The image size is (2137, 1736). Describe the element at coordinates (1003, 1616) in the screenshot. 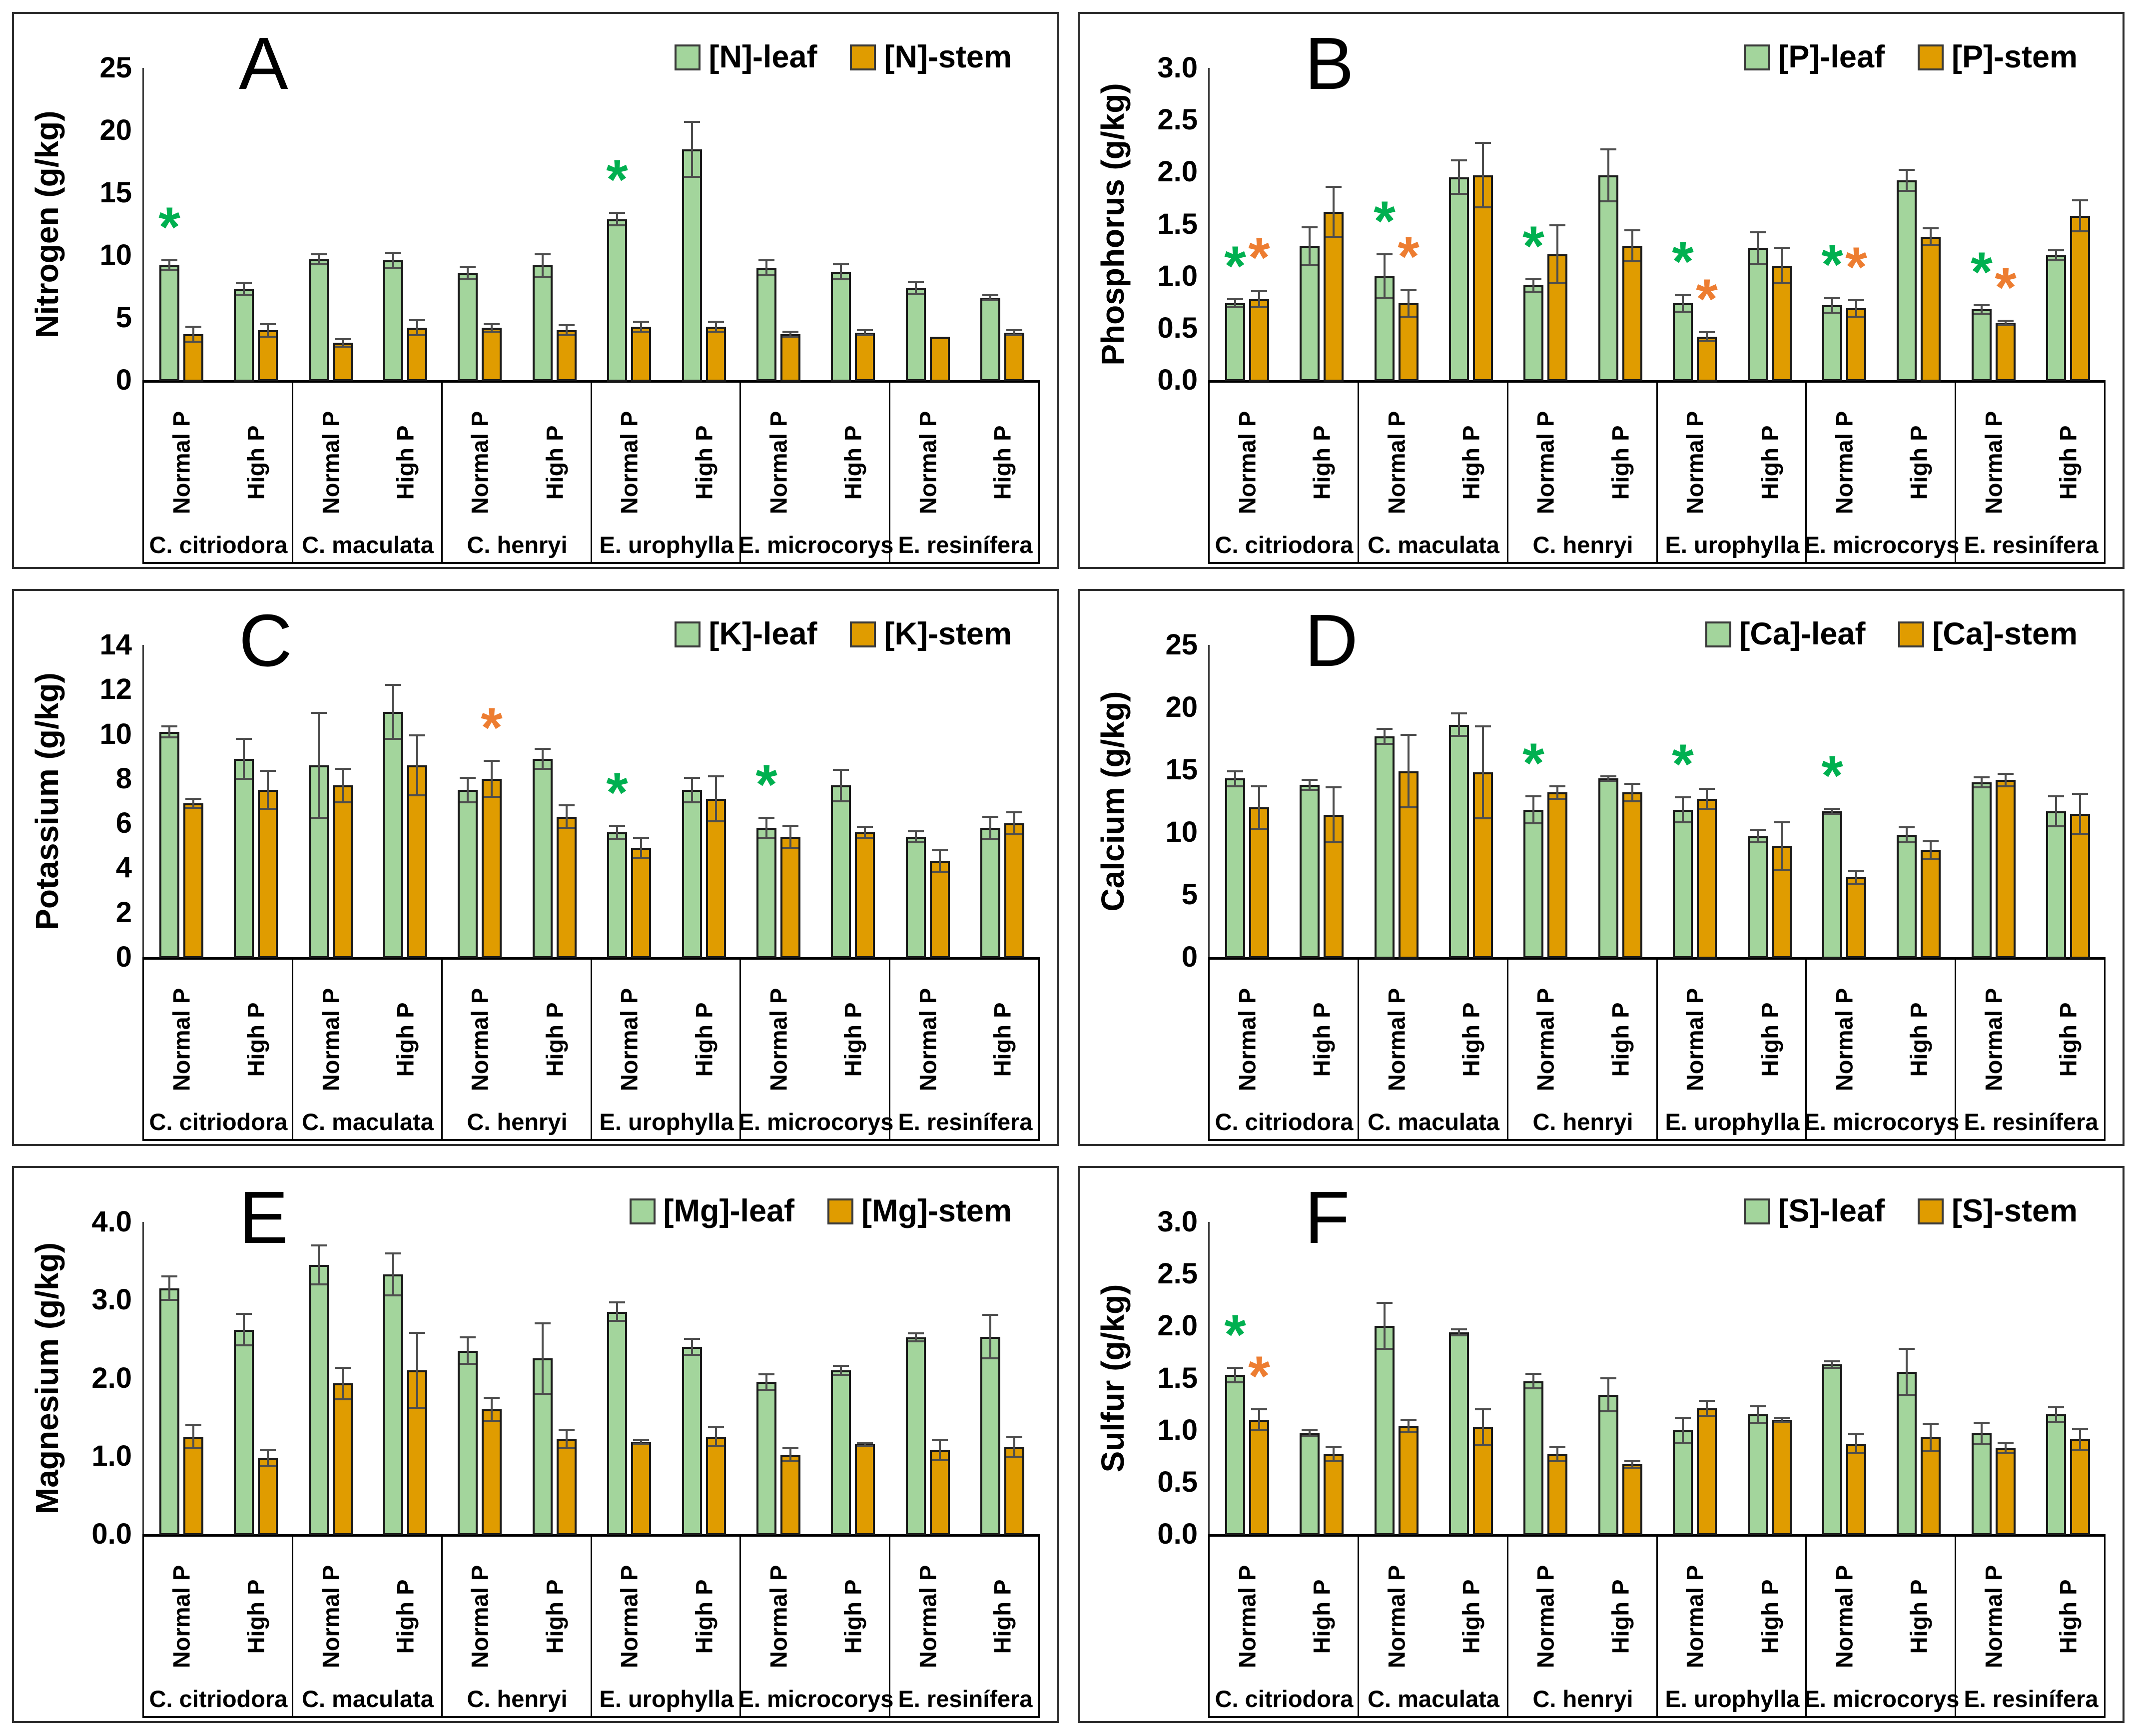

I see `treatment-label: High P` at that location.